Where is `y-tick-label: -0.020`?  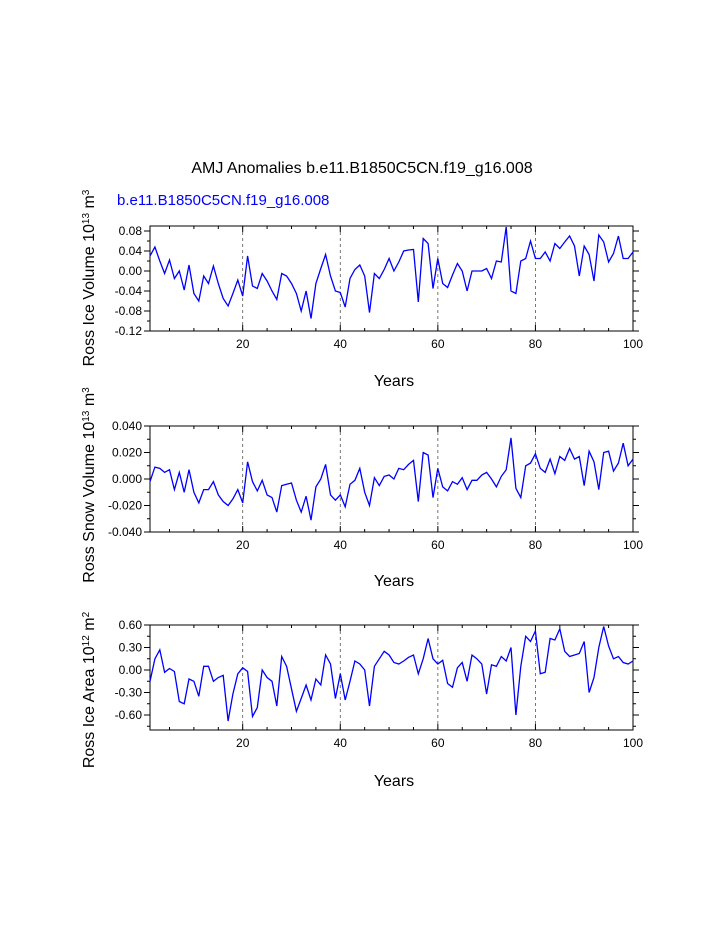
y-tick-label: -0.020 is located at coordinates (125, 506).